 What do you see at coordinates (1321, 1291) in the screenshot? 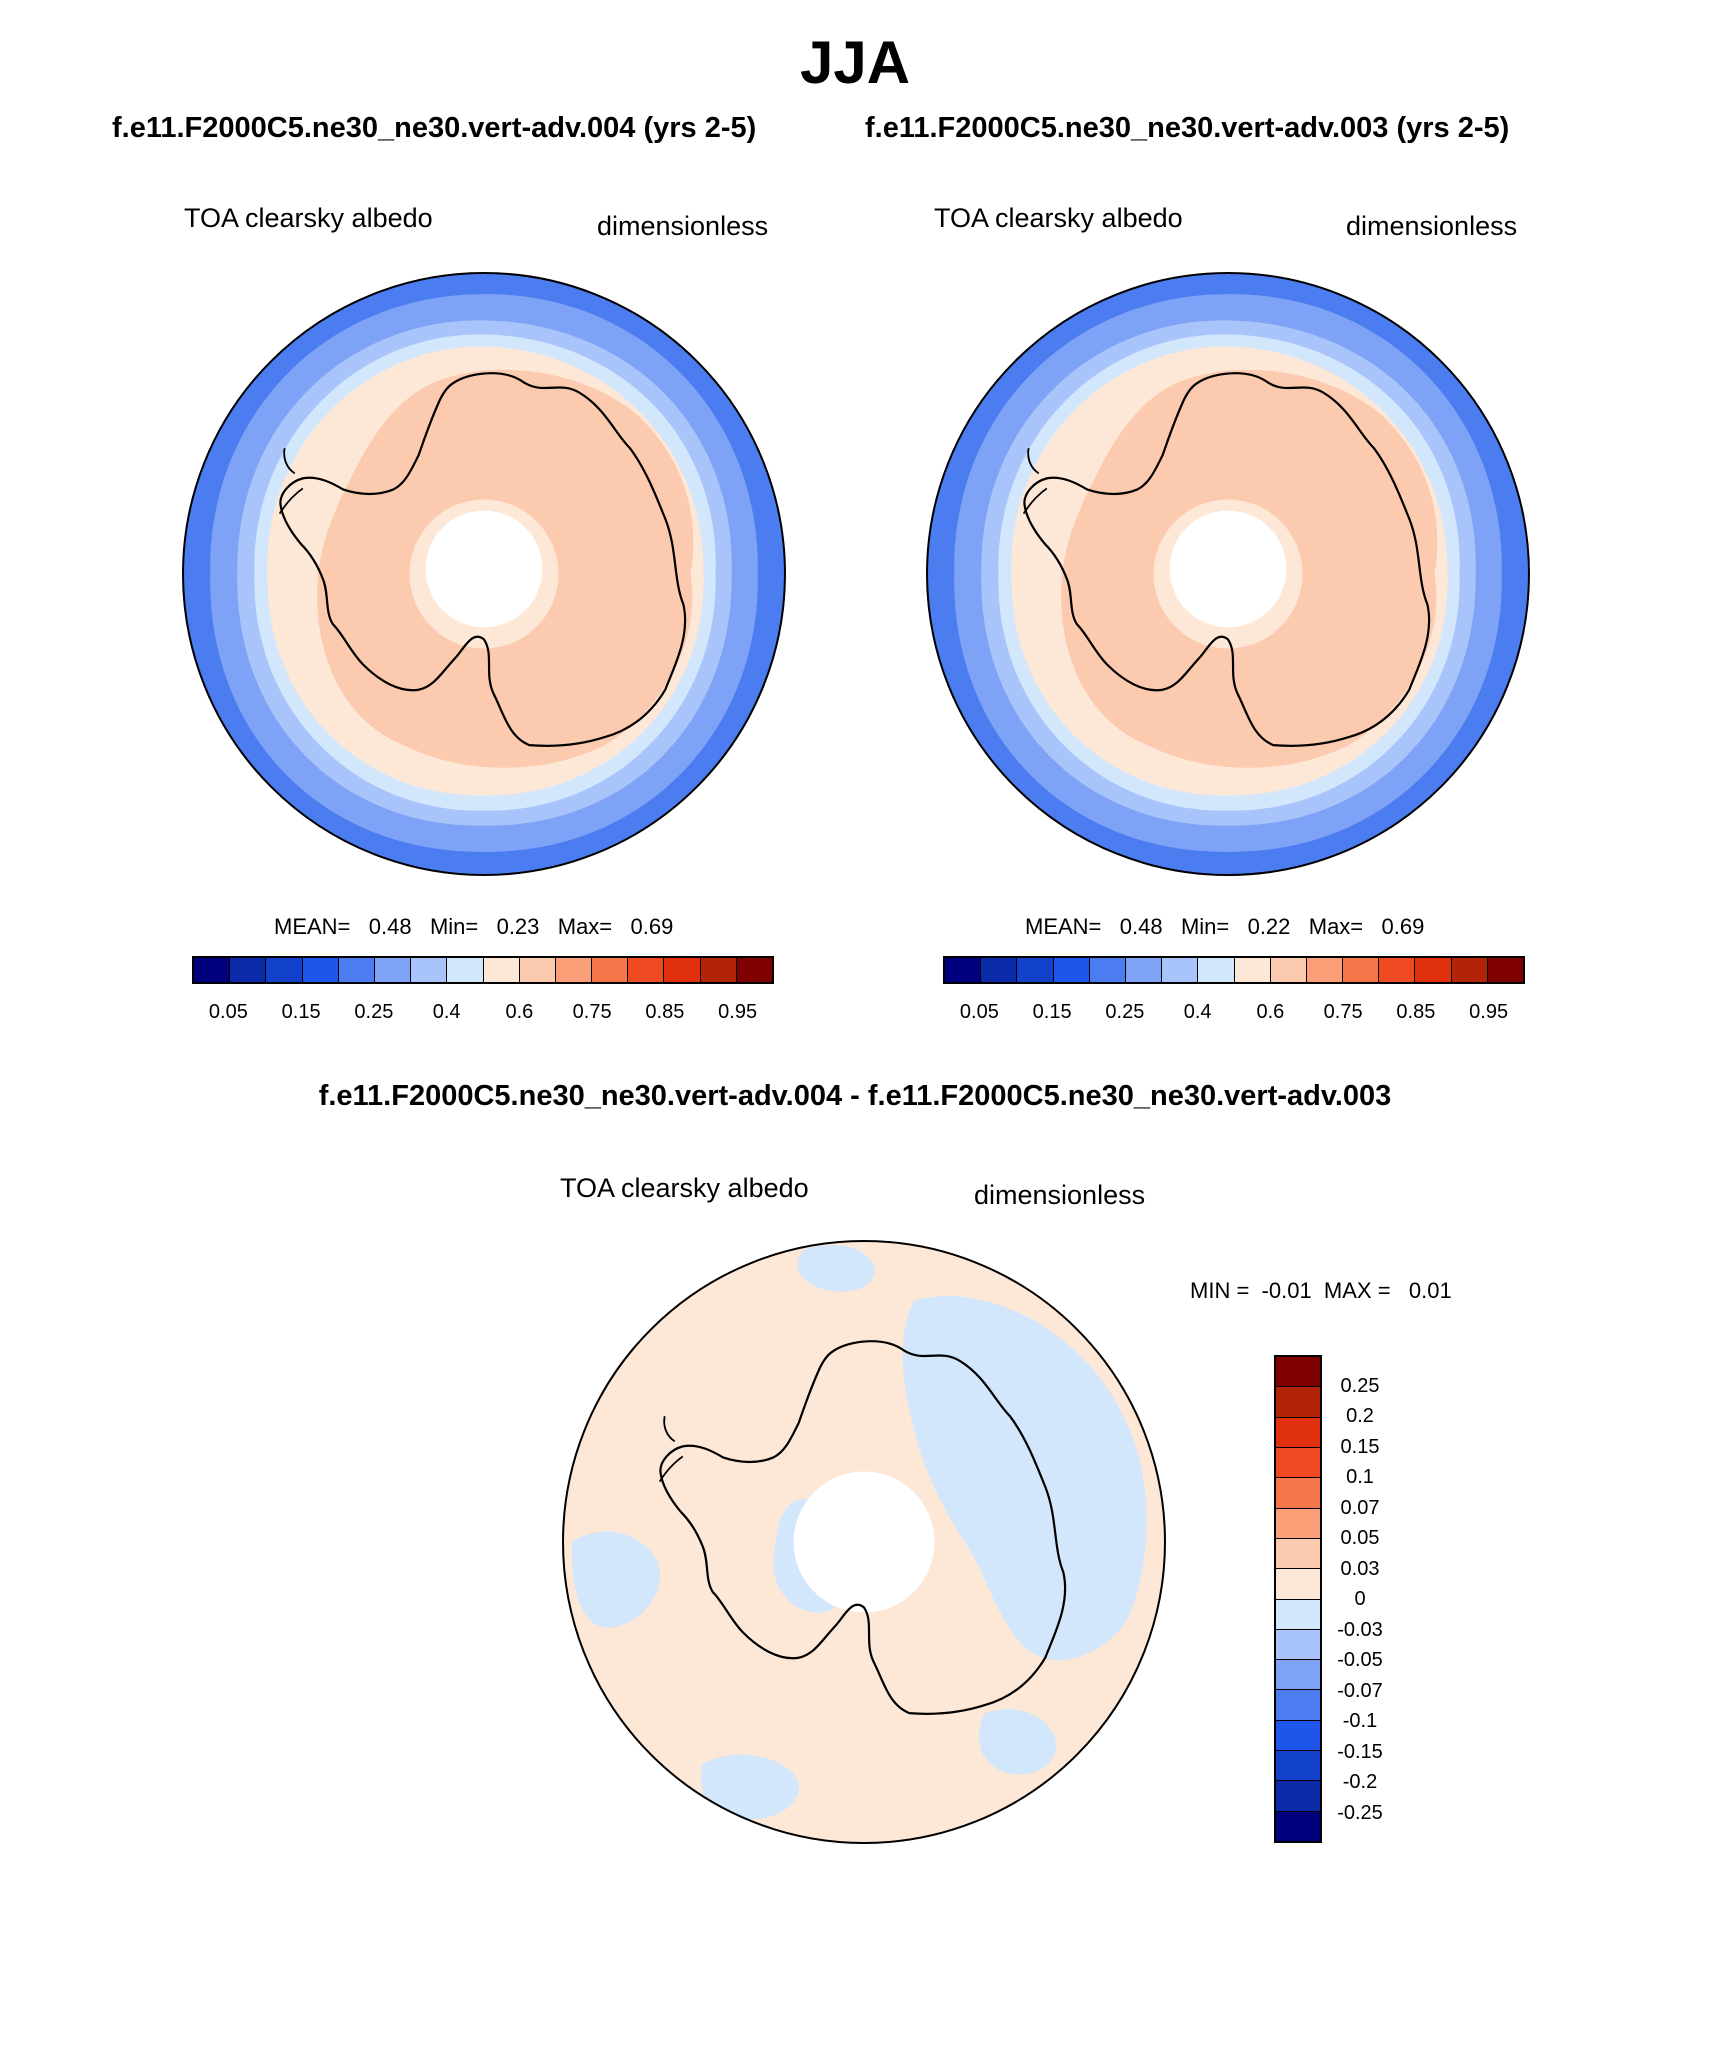
I see `difference-stats: MIN = -0.01 MAX = 0.01` at bounding box center [1321, 1291].